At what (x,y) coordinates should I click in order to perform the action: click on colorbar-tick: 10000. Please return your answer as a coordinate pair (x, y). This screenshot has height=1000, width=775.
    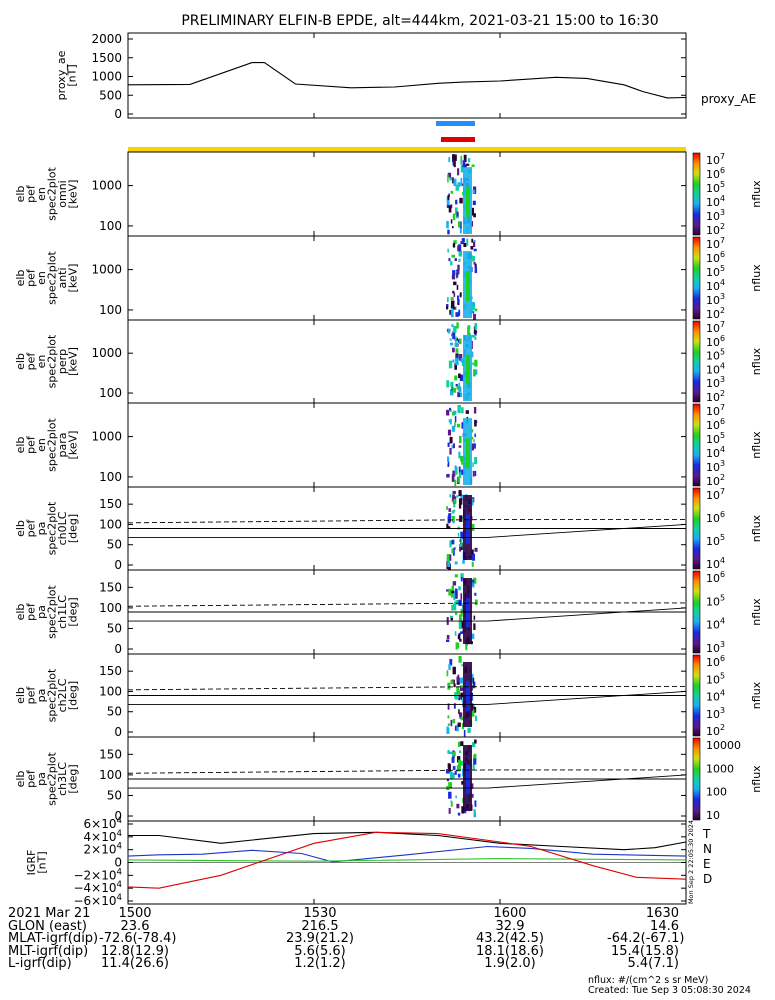
    Looking at the image, I should click on (723, 745).